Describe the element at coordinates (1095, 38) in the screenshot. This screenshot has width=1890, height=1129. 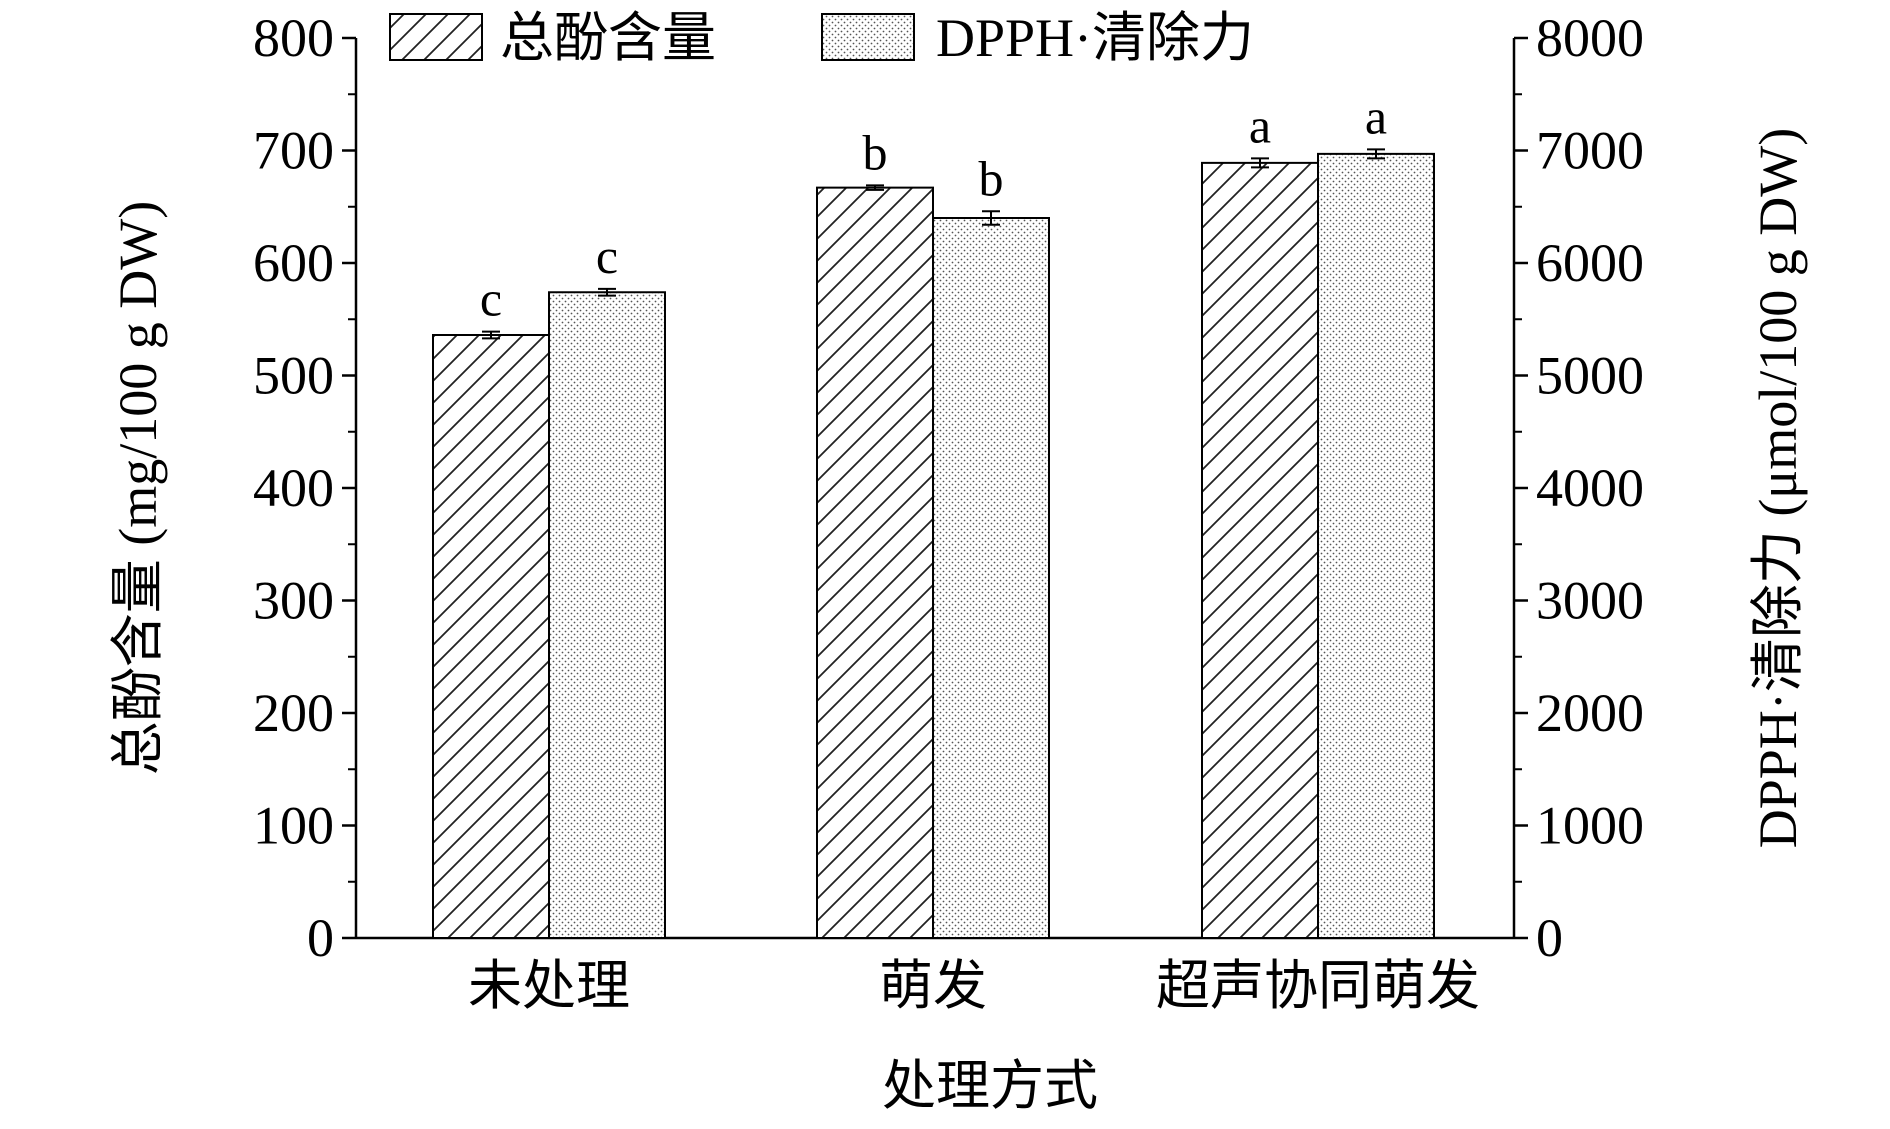
I see `legend-label-series-2: DPPH·清除力` at that location.